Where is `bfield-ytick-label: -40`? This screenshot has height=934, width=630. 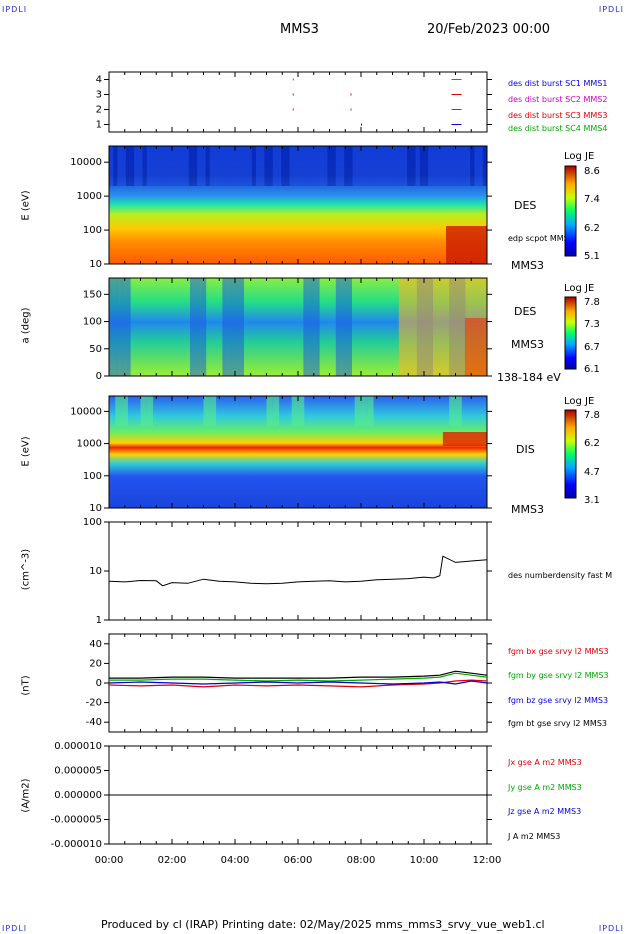 bfield-ytick-label: -40 is located at coordinates (94, 722).